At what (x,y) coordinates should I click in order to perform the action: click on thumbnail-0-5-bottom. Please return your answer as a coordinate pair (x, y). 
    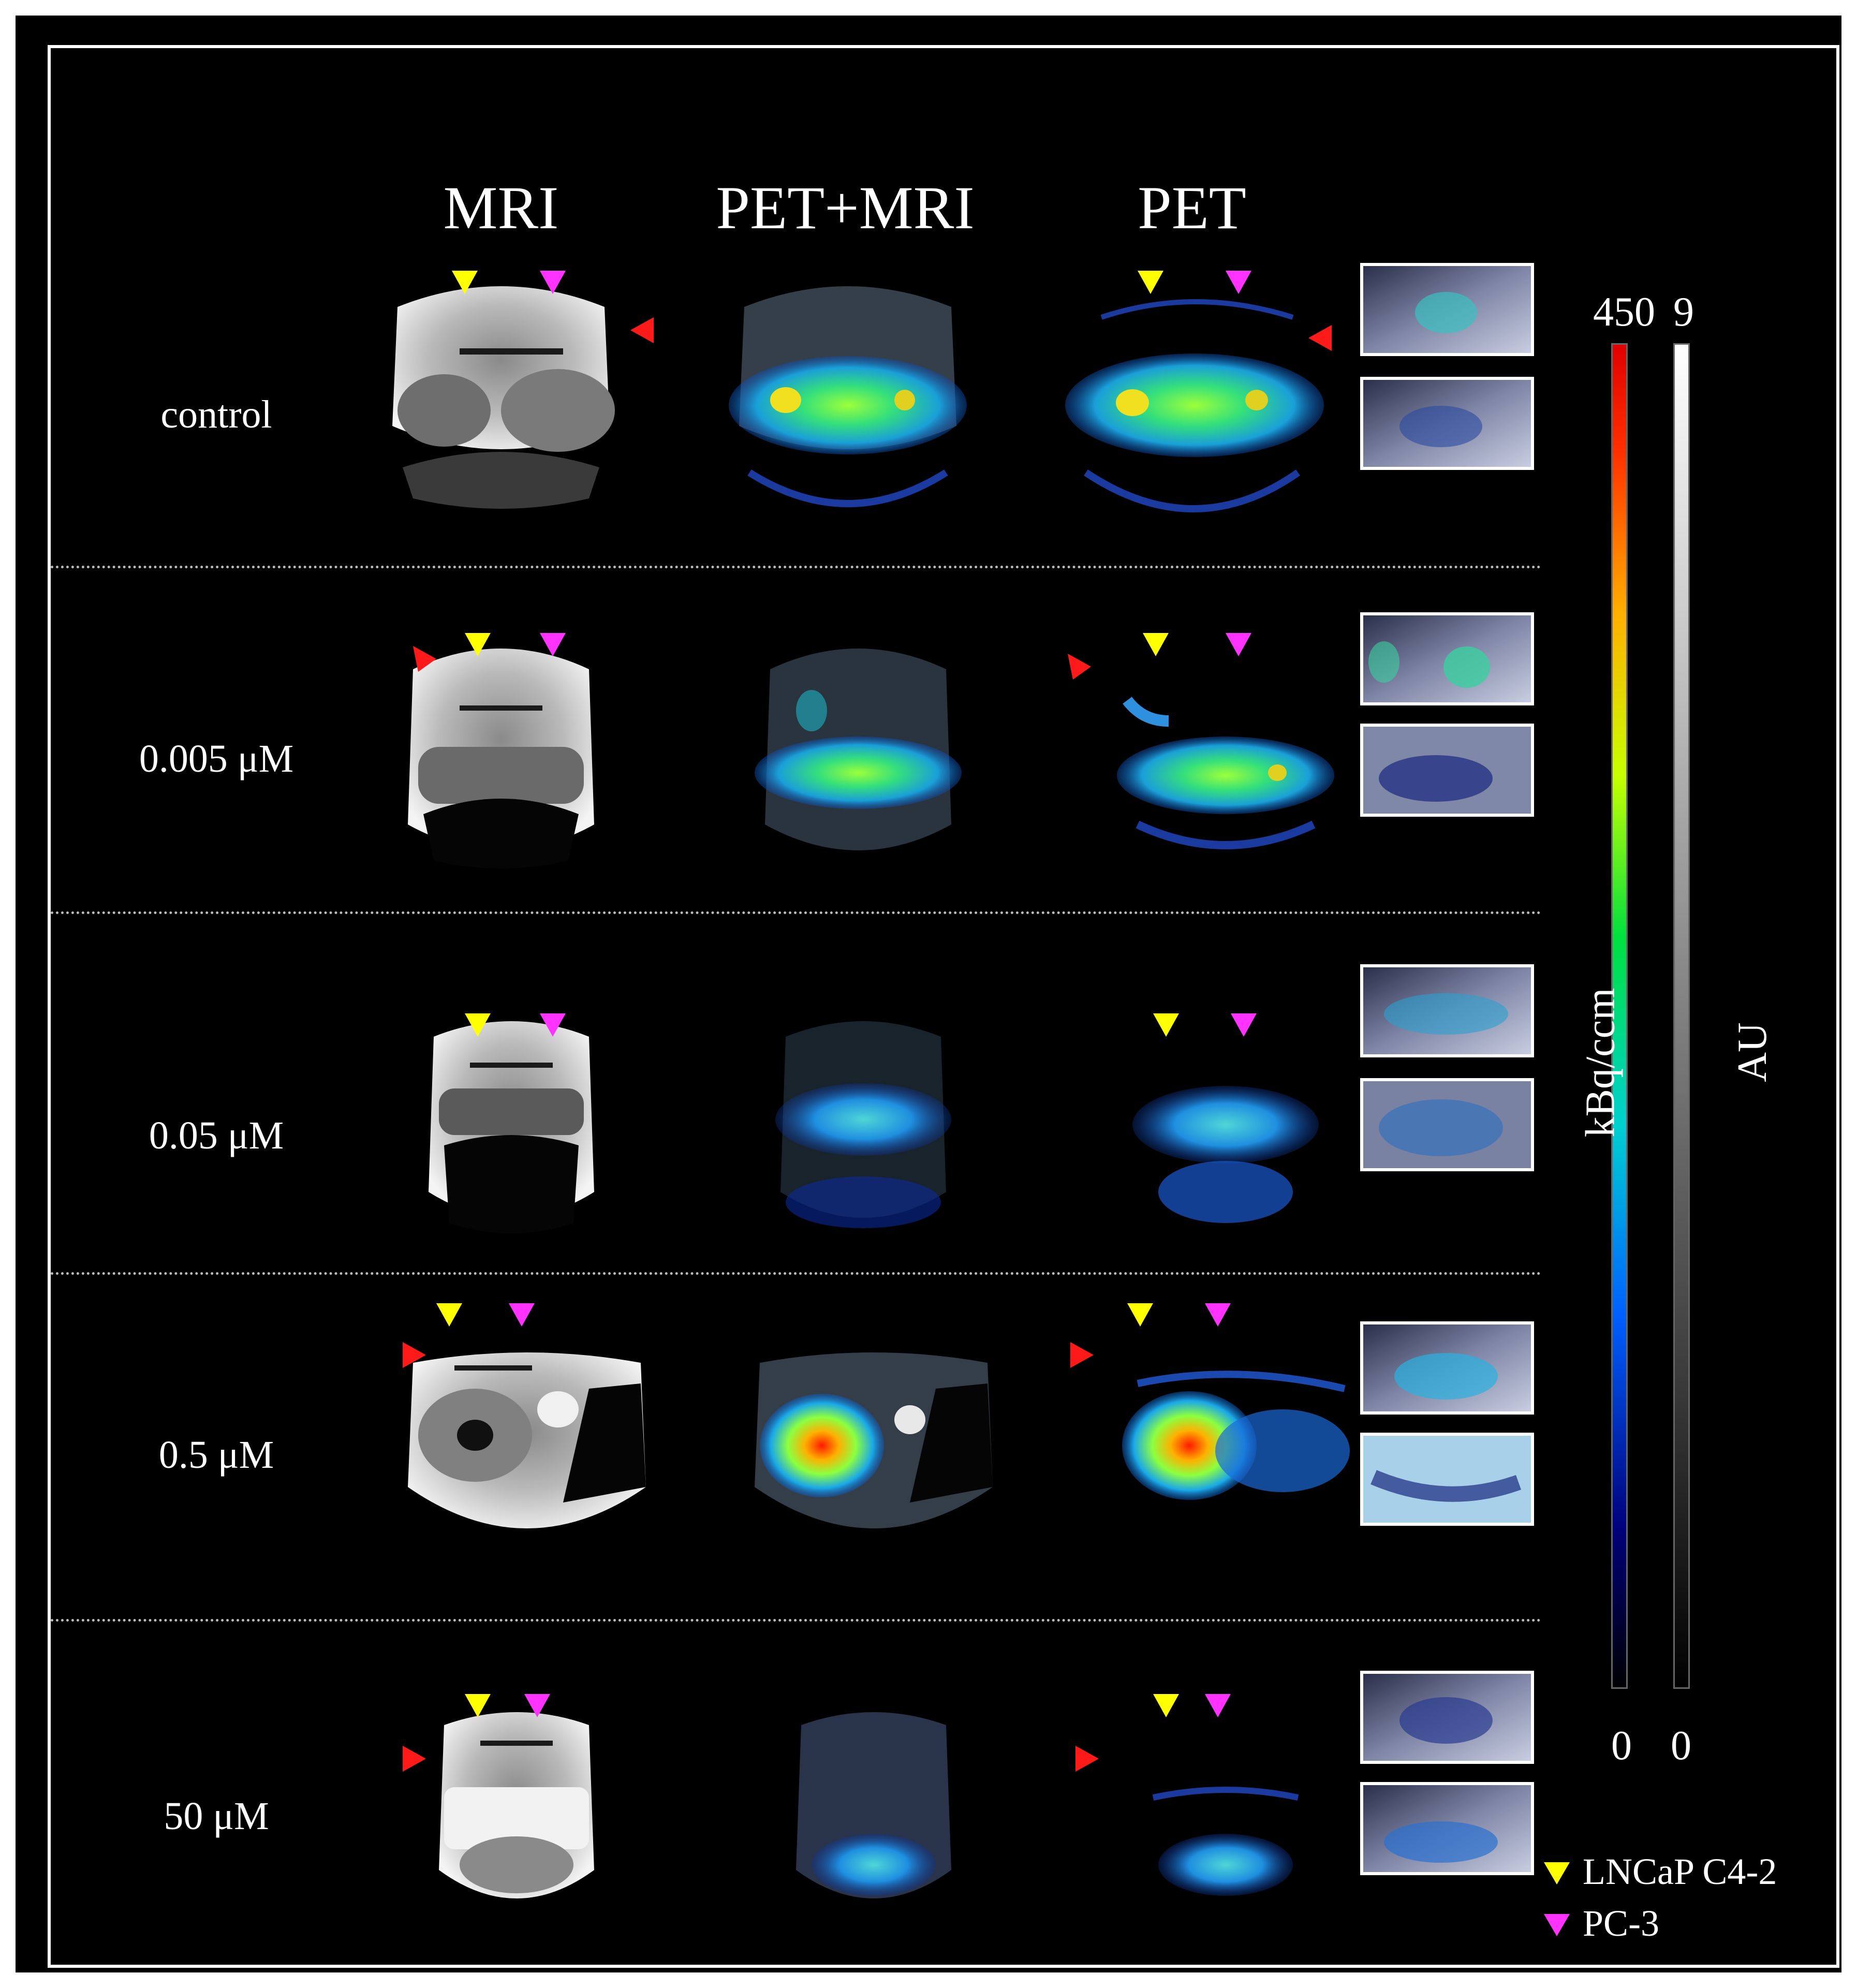
    Looking at the image, I should click on (1447, 1479).